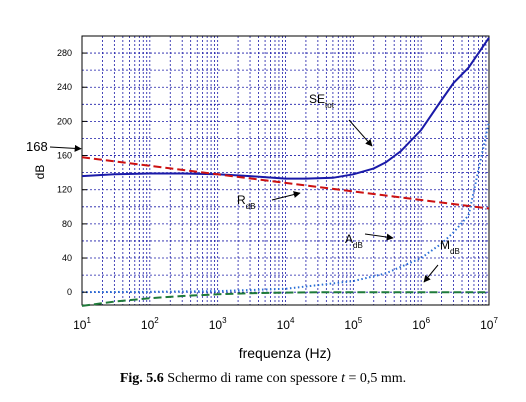  What do you see at coordinates (450, 247) in the screenshot?
I see `series-label-mdb: MdB` at bounding box center [450, 247].